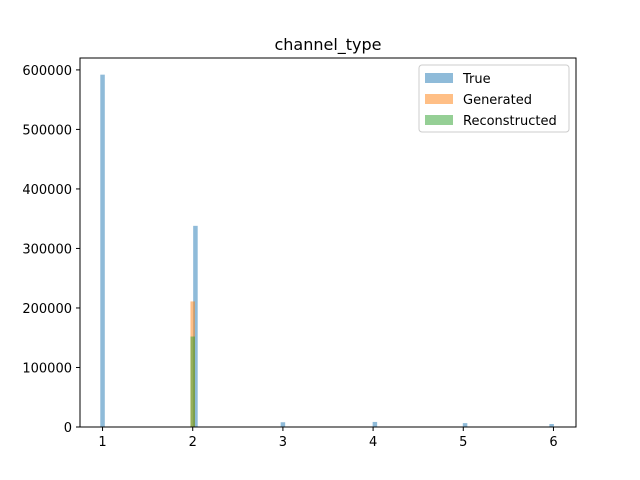  Describe the element at coordinates (439, 78) in the screenshot. I see `legend-swatch-true` at that location.